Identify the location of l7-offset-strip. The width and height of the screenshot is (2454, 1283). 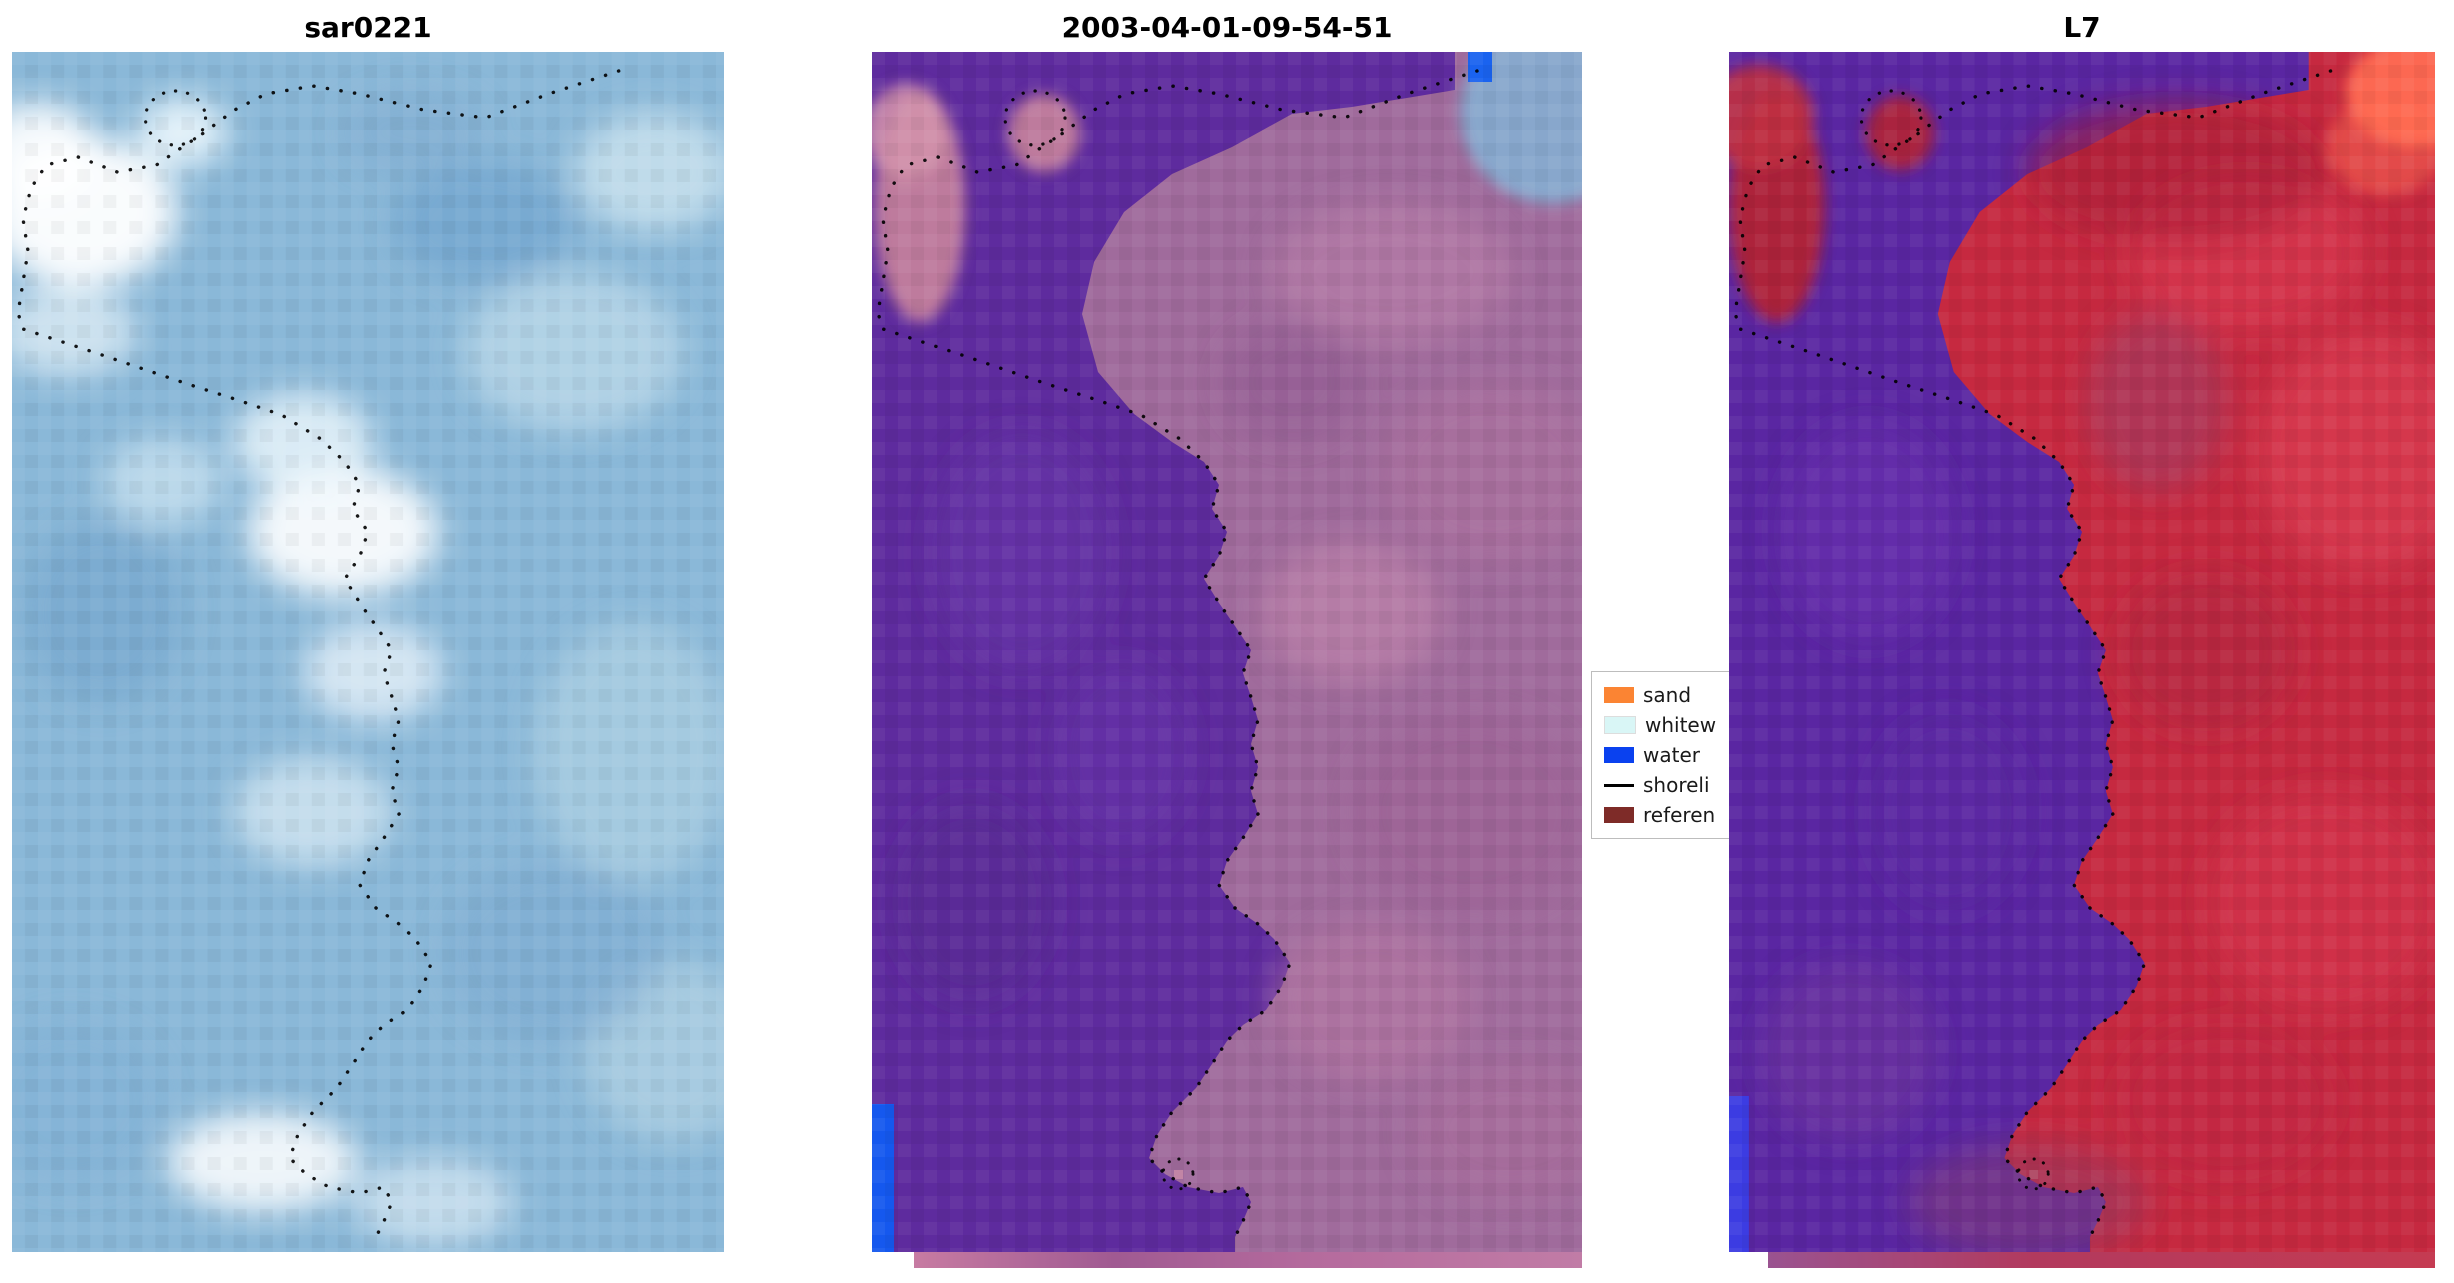
(2101, 1260).